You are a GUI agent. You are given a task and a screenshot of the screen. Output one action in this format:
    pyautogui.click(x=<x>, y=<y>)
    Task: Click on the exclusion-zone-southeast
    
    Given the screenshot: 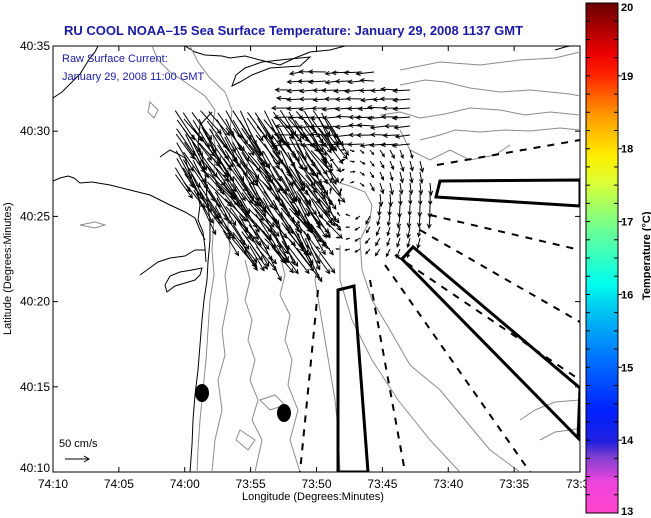 What is the action you would take?
    pyautogui.click(x=489, y=343)
    